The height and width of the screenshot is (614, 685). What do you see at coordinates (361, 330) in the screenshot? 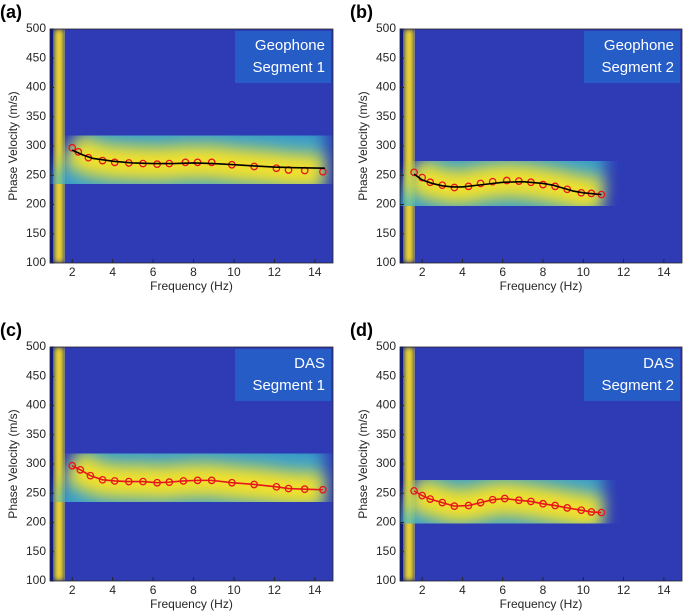
I see `panel-label: (d)` at bounding box center [361, 330].